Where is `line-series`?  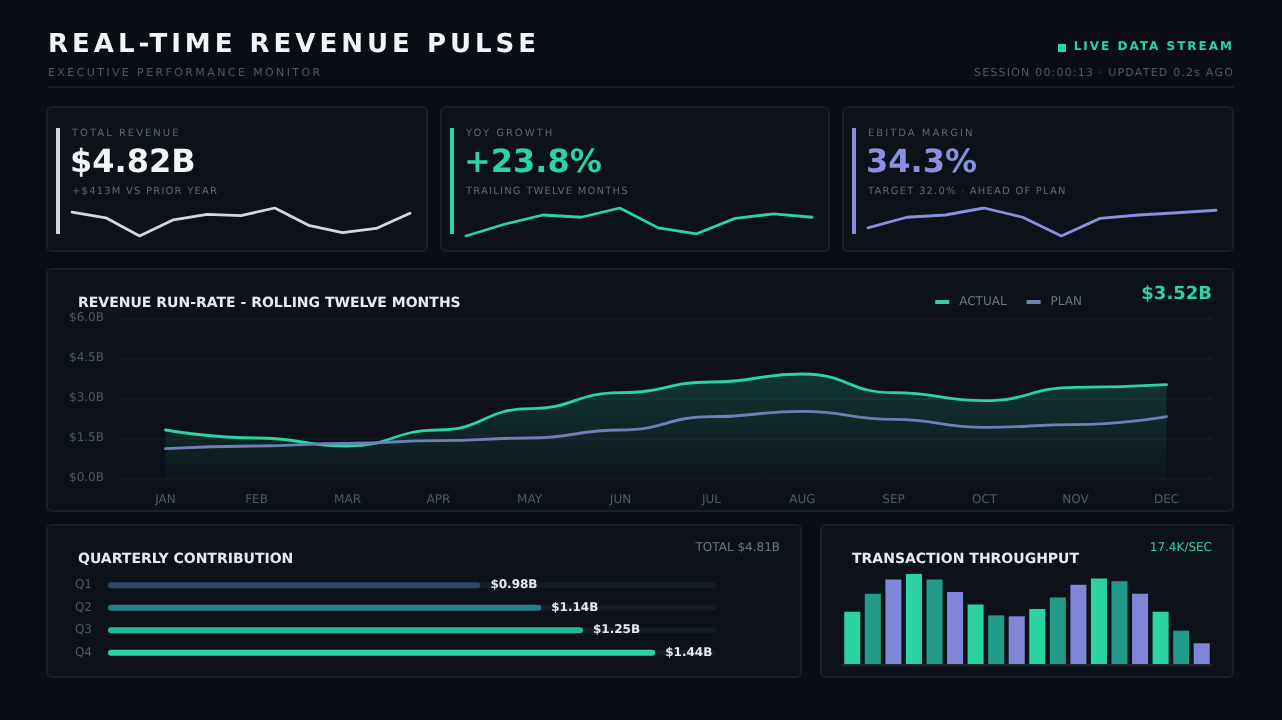 line-series is located at coordinates (666, 430).